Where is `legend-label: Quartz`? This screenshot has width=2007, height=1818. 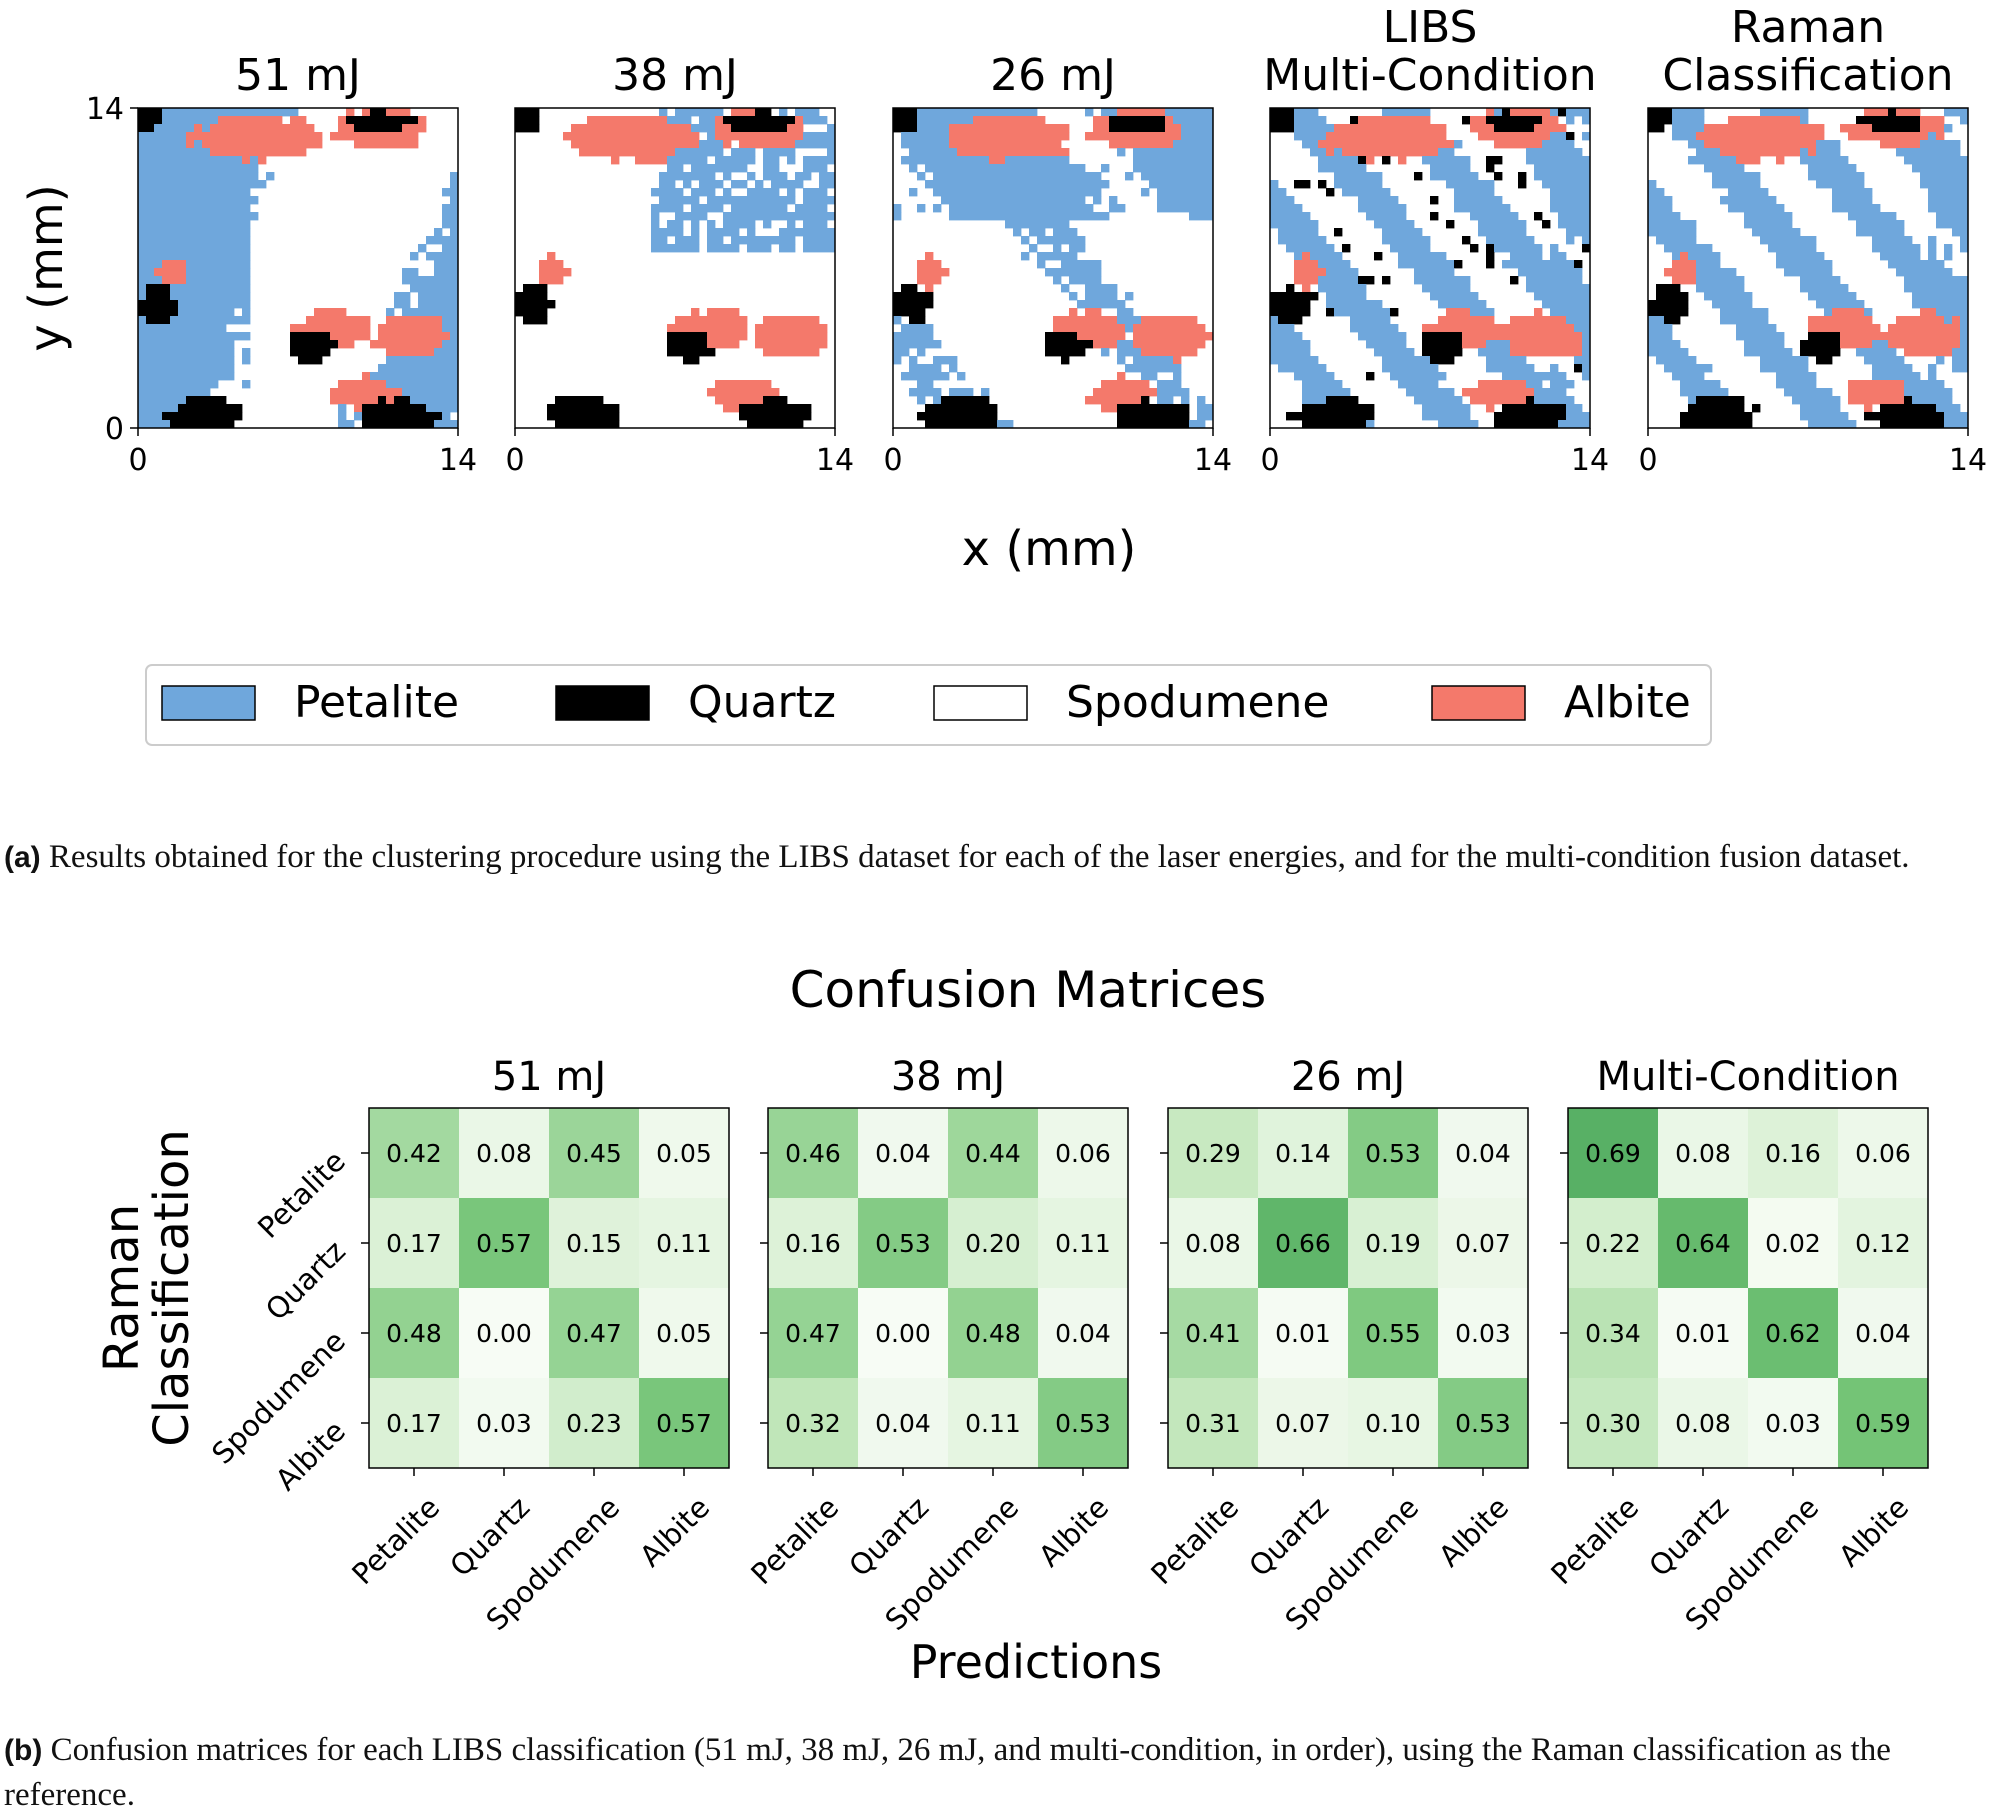
legend-label: Quartz is located at coordinates (762, 702).